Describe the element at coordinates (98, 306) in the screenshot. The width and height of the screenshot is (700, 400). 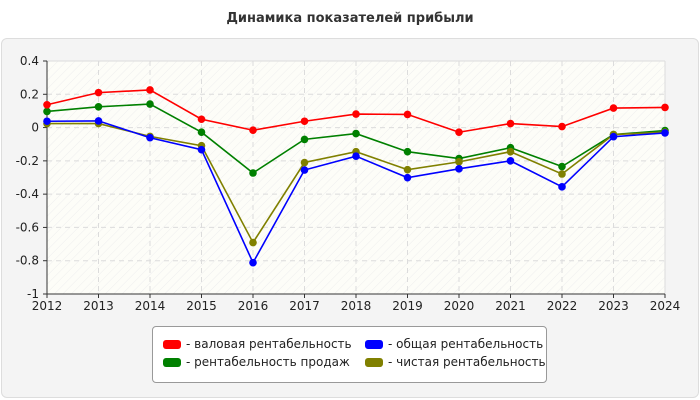
I see `x-tick-label: 2013` at that location.